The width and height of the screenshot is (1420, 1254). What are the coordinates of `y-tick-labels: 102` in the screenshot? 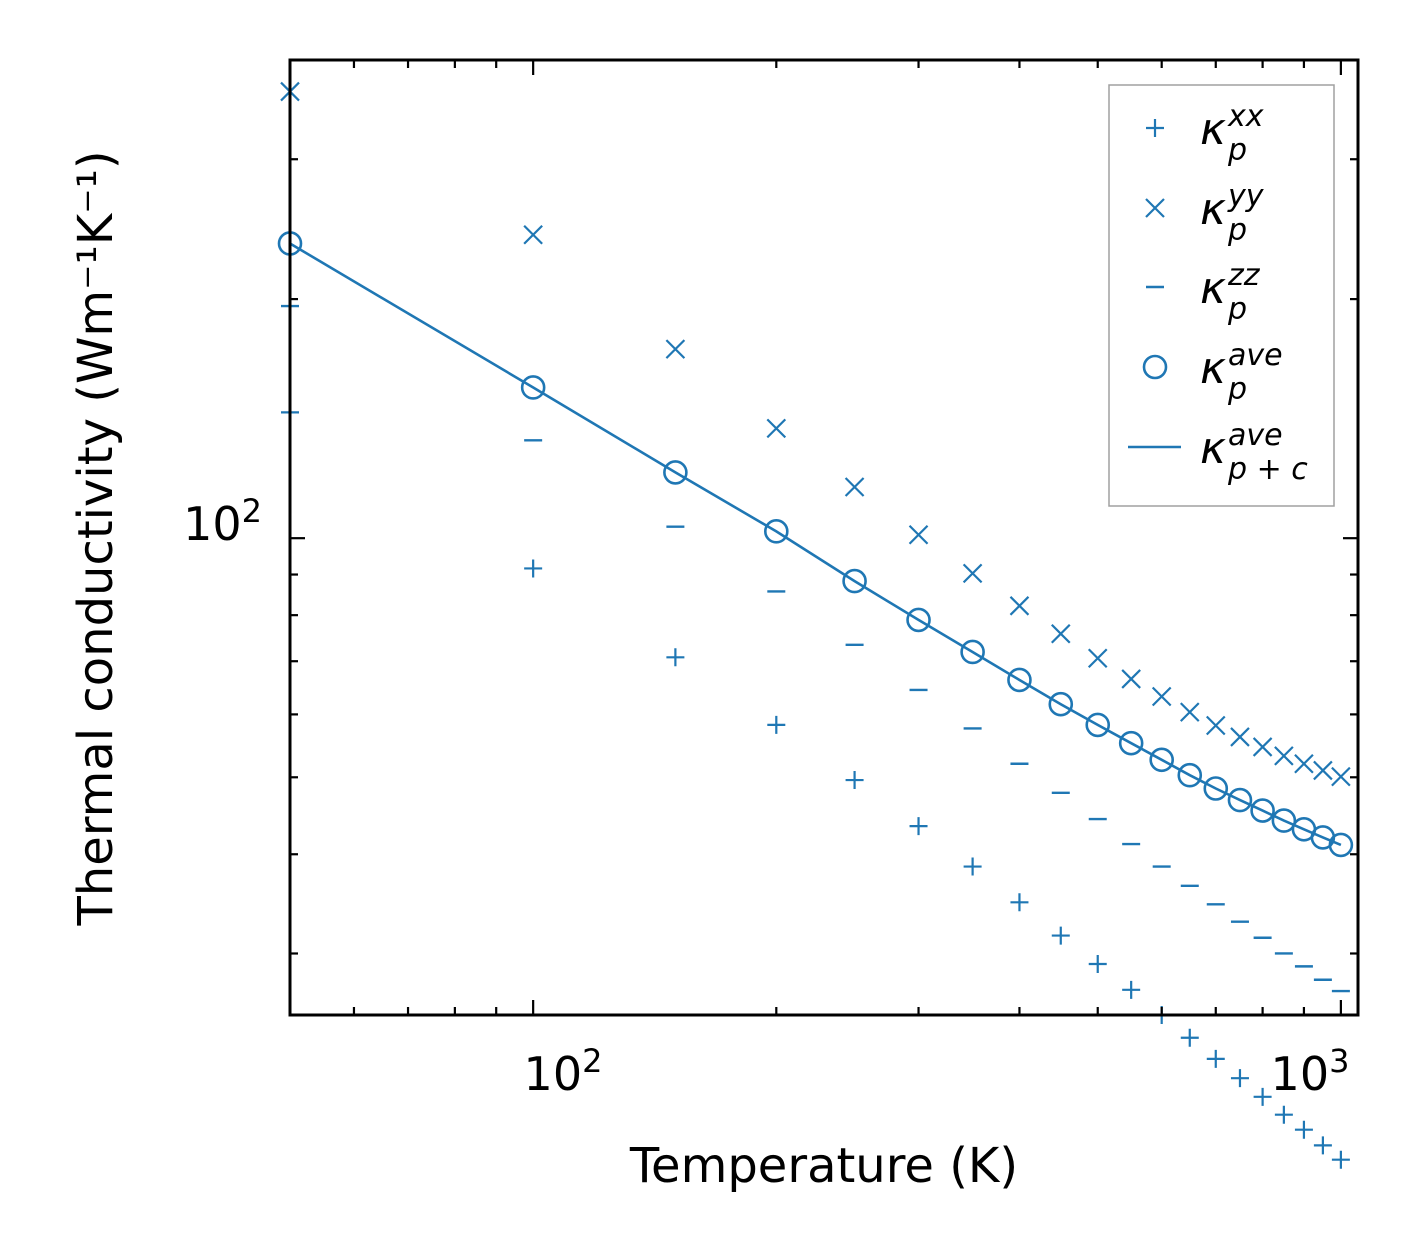 It's located at (222, 521).